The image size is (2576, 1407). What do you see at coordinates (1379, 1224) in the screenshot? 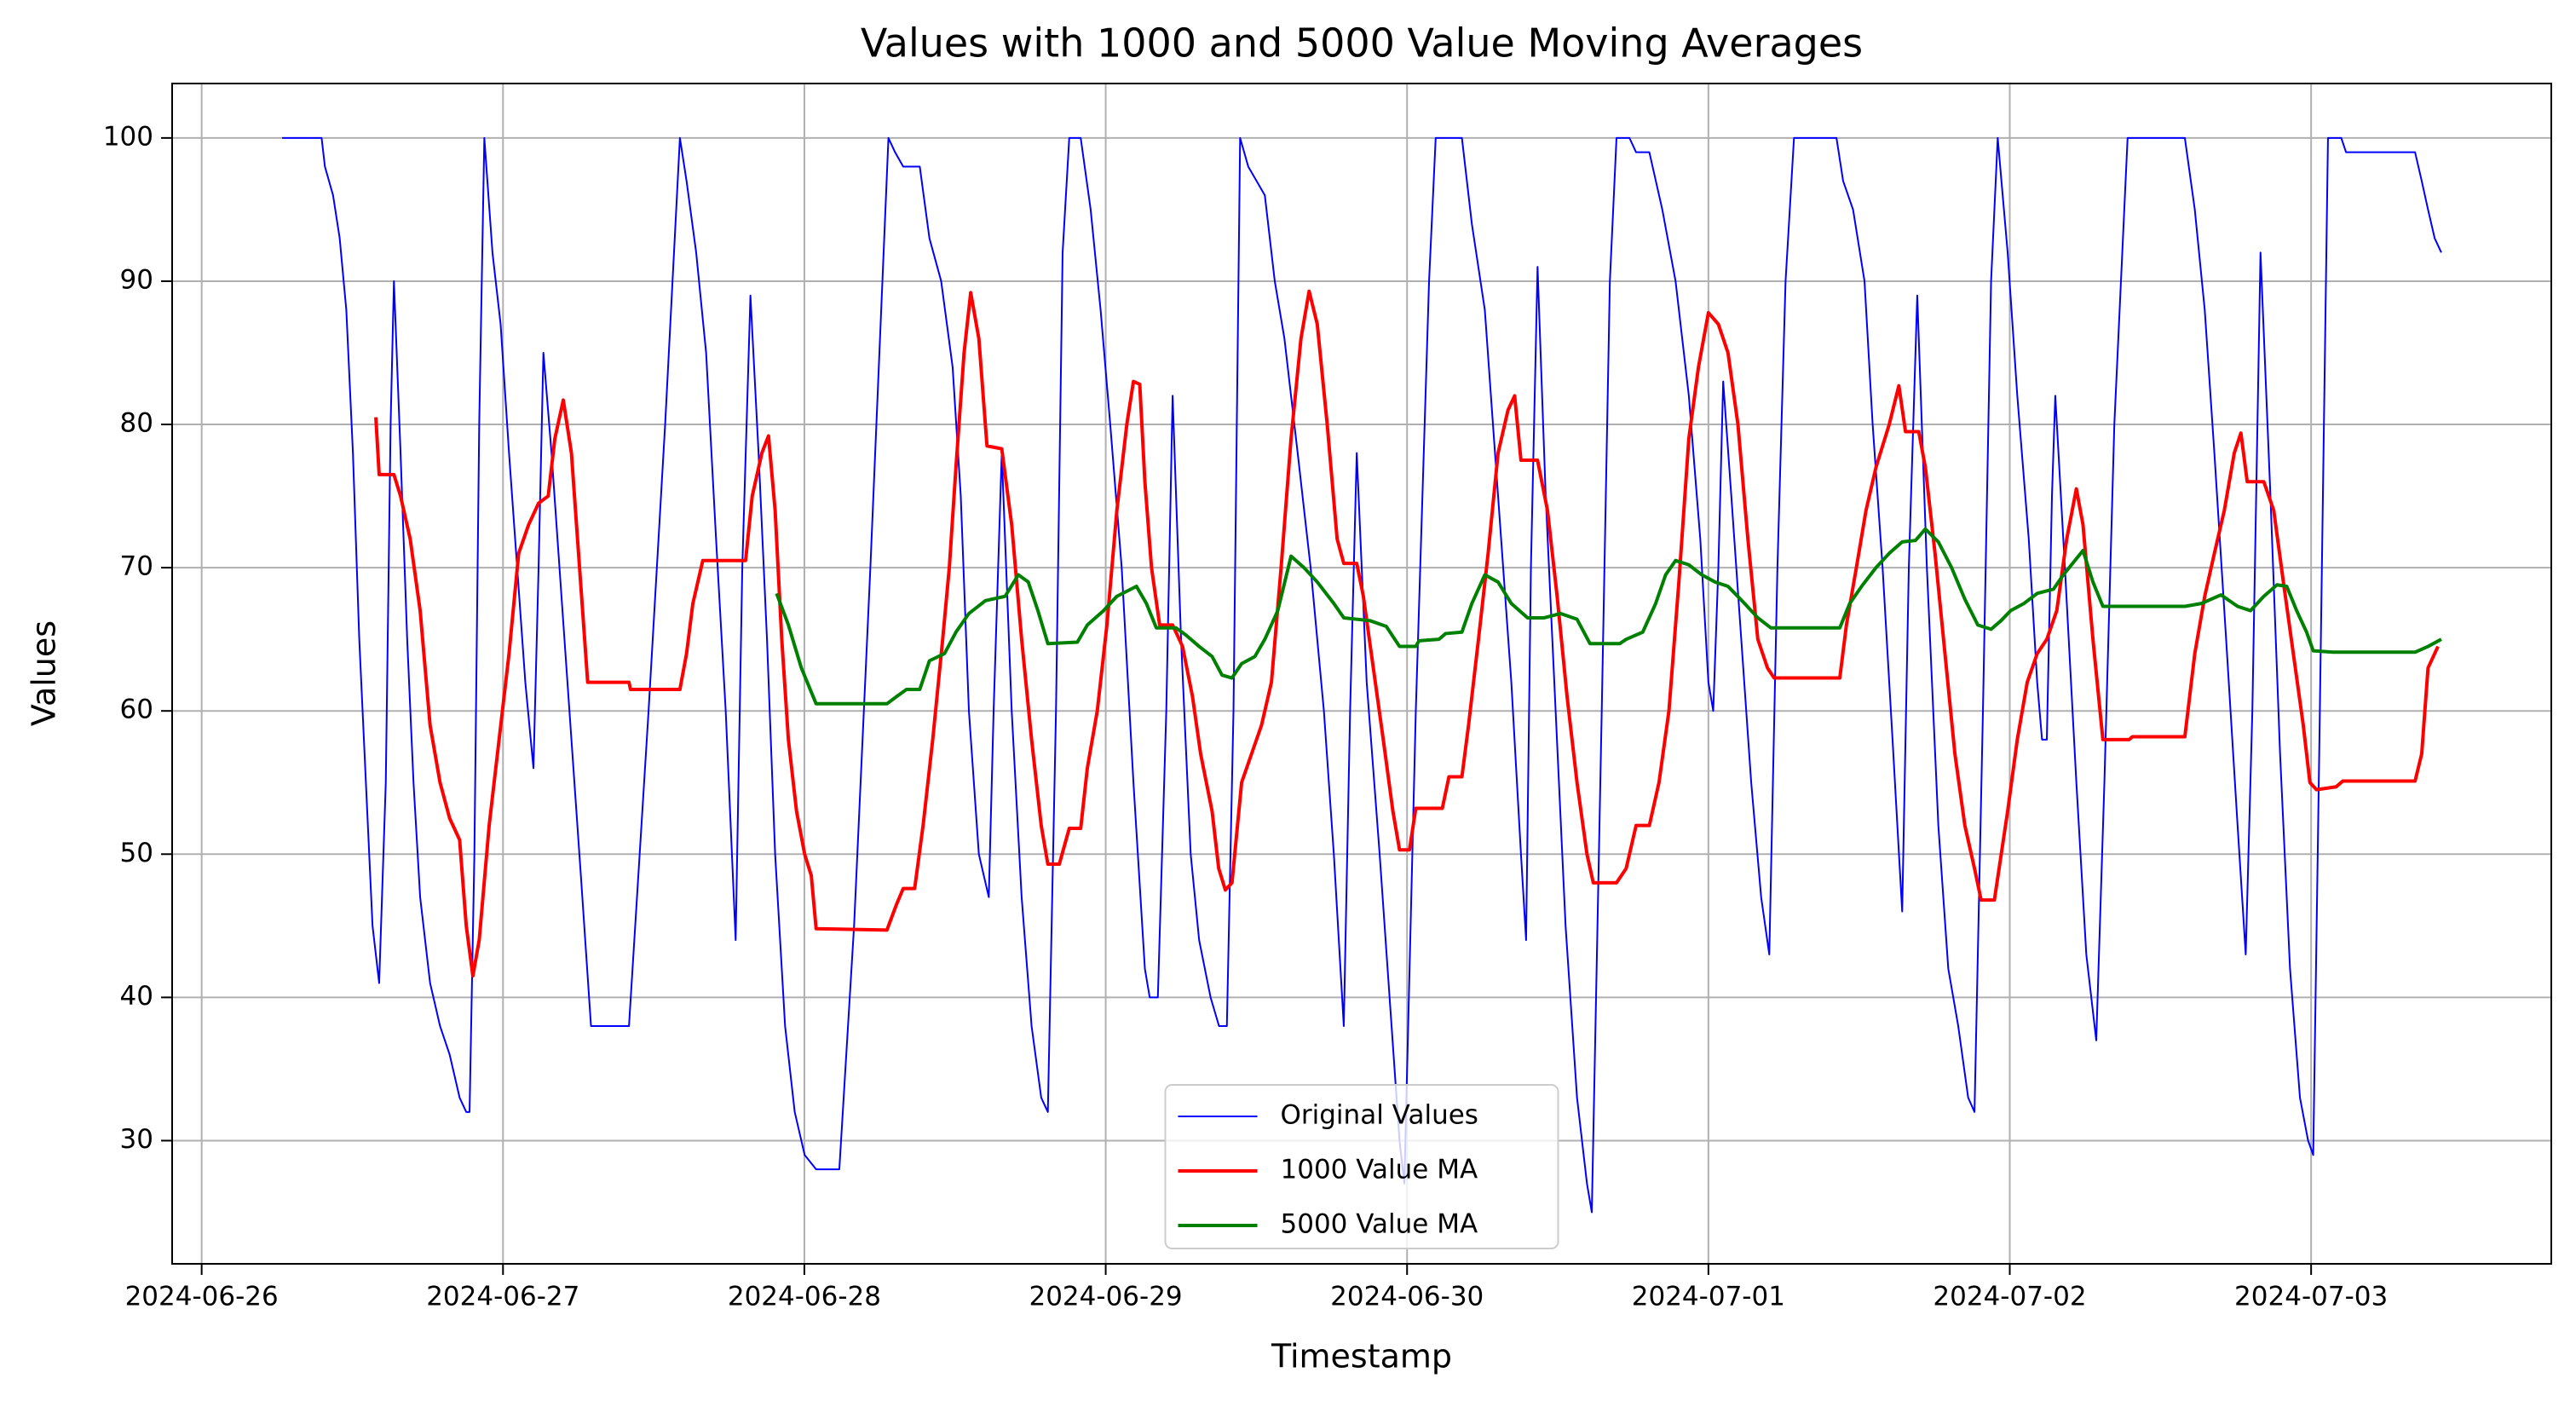
I see `legend-label: 5000 Value MA` at bounding box center [1379, 1224].